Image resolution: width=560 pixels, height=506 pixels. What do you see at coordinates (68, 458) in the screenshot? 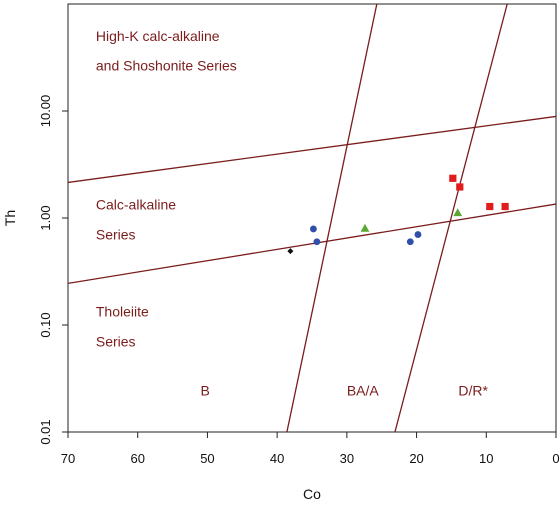
I see `x-tick-label: 70` at bounding box center [68, 458].